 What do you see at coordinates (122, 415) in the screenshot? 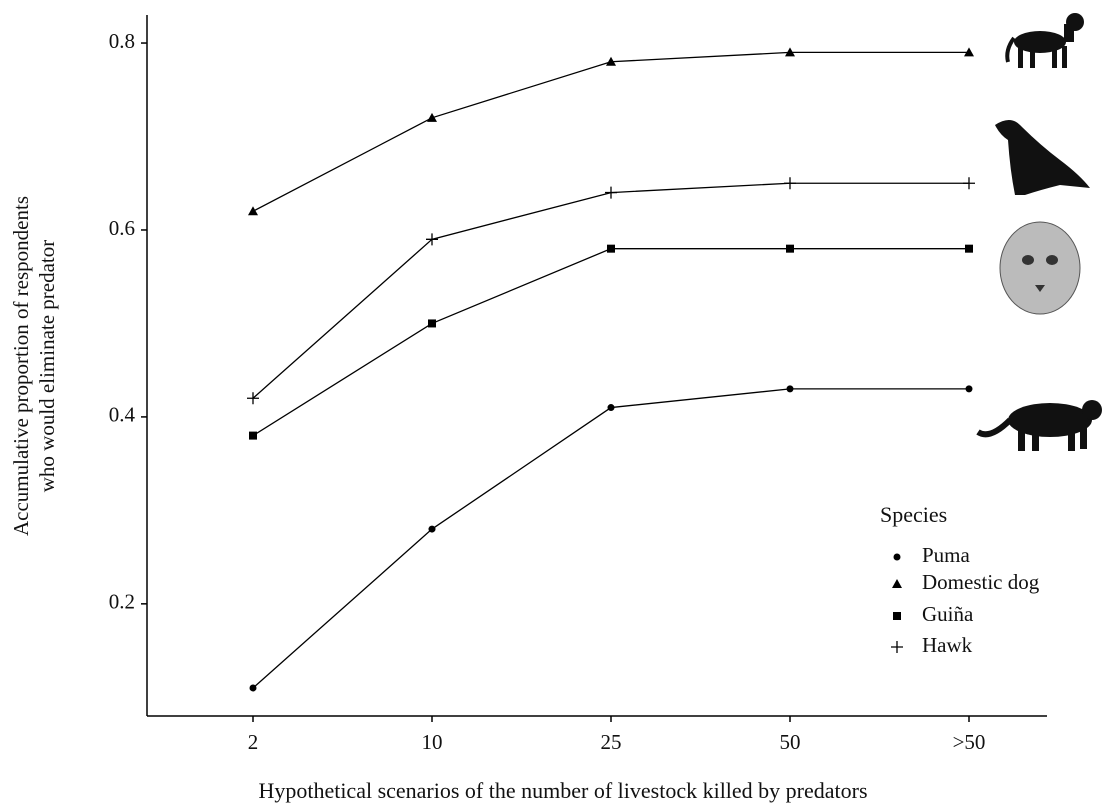
I see `y-tick-label: 0.4` at bounding box center [122, 415].